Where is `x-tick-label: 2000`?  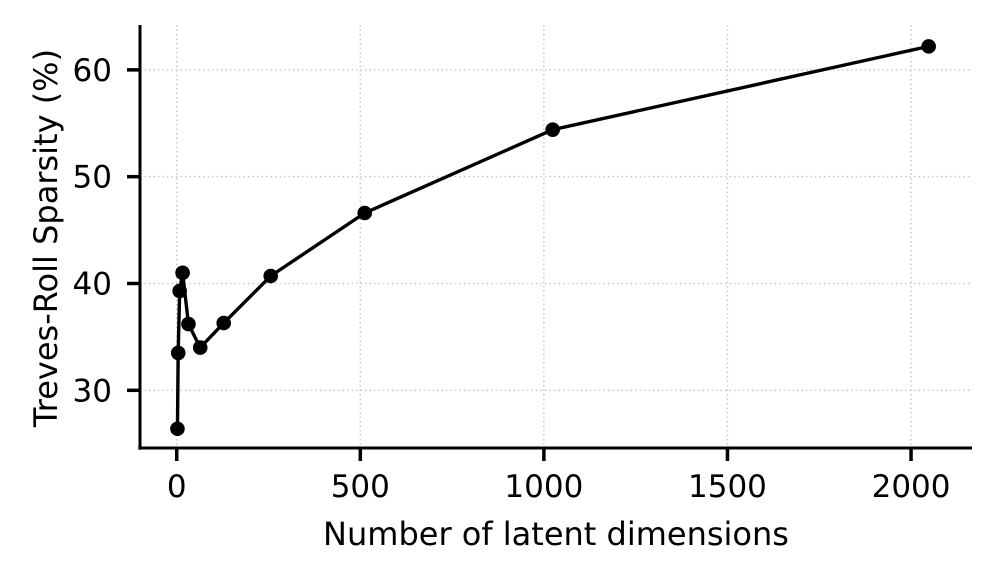 x-tick-label: 2000 is located at coordinates (911, 487).